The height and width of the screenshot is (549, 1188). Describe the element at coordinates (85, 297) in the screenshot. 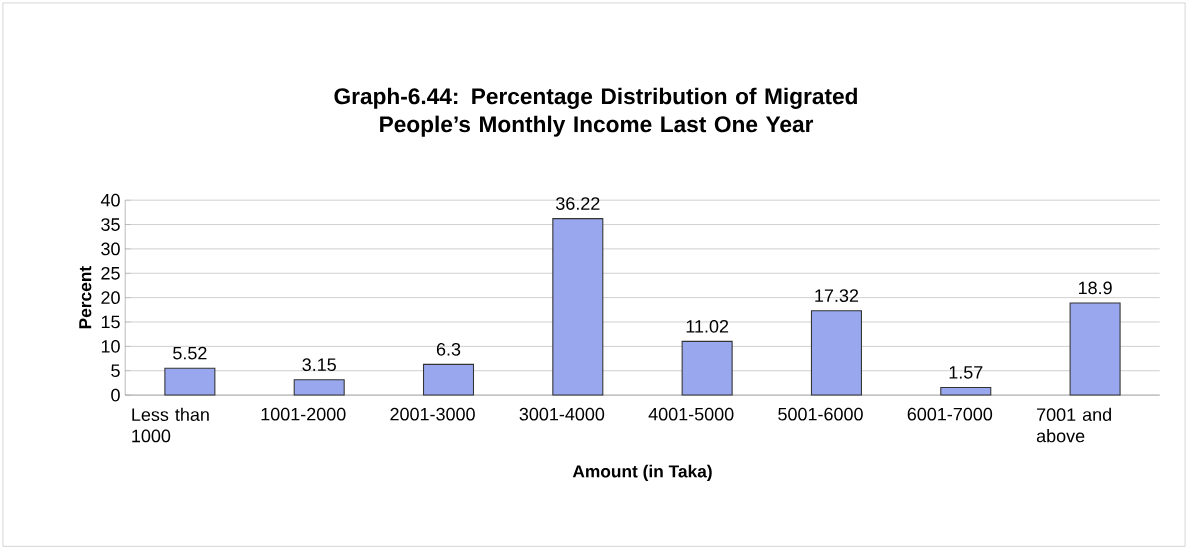

I see `y-axis-title: Percent` at that location.